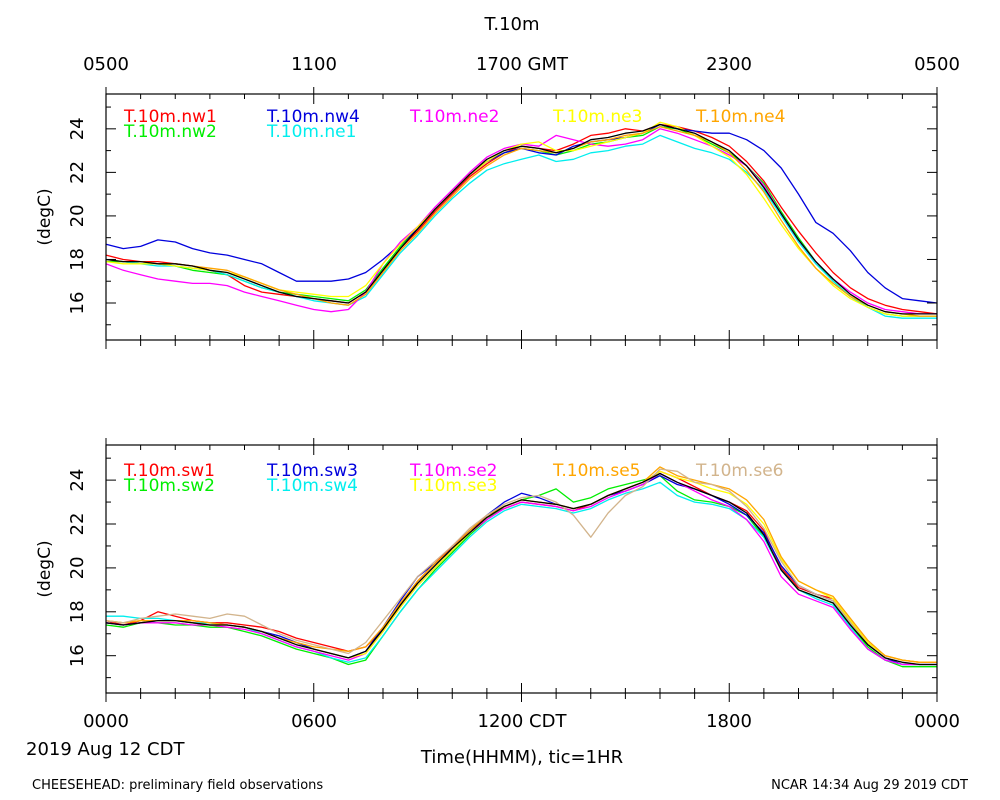 This screenshot has width=1000, height=800. I want to click on top-time-label-4: 0500, so click(937, 64).